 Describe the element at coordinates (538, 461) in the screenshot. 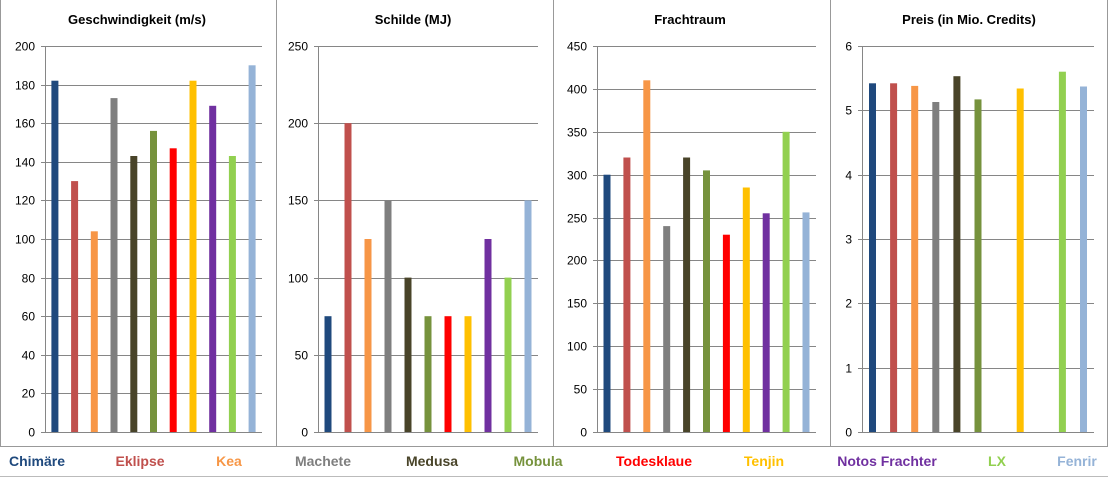

I see `legend-item-mobula: Mobula` at that location.